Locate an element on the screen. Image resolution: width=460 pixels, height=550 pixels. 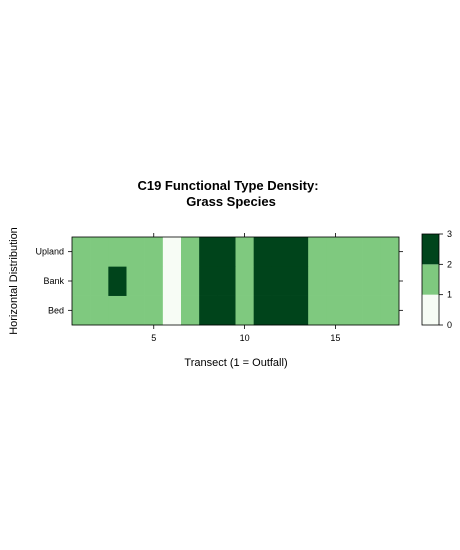
x-tick-label: 15 is located at coordinates (335, 338).